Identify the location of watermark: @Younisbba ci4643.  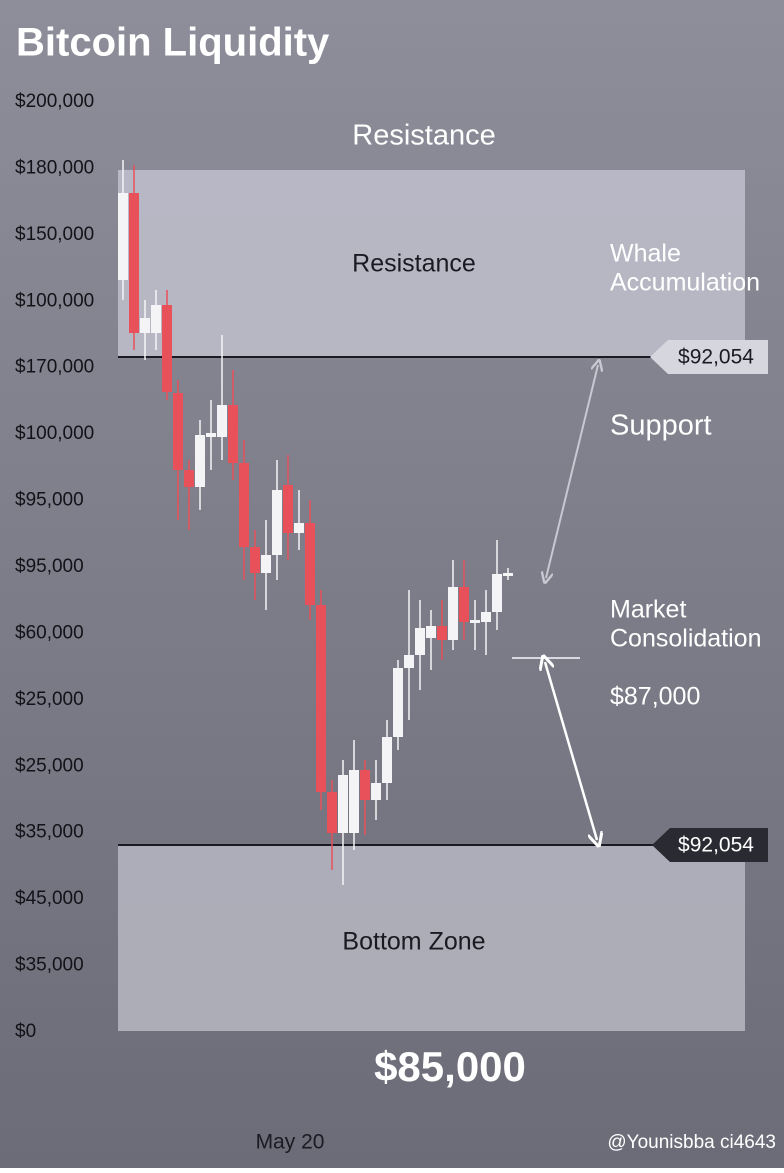
(691, 1142).